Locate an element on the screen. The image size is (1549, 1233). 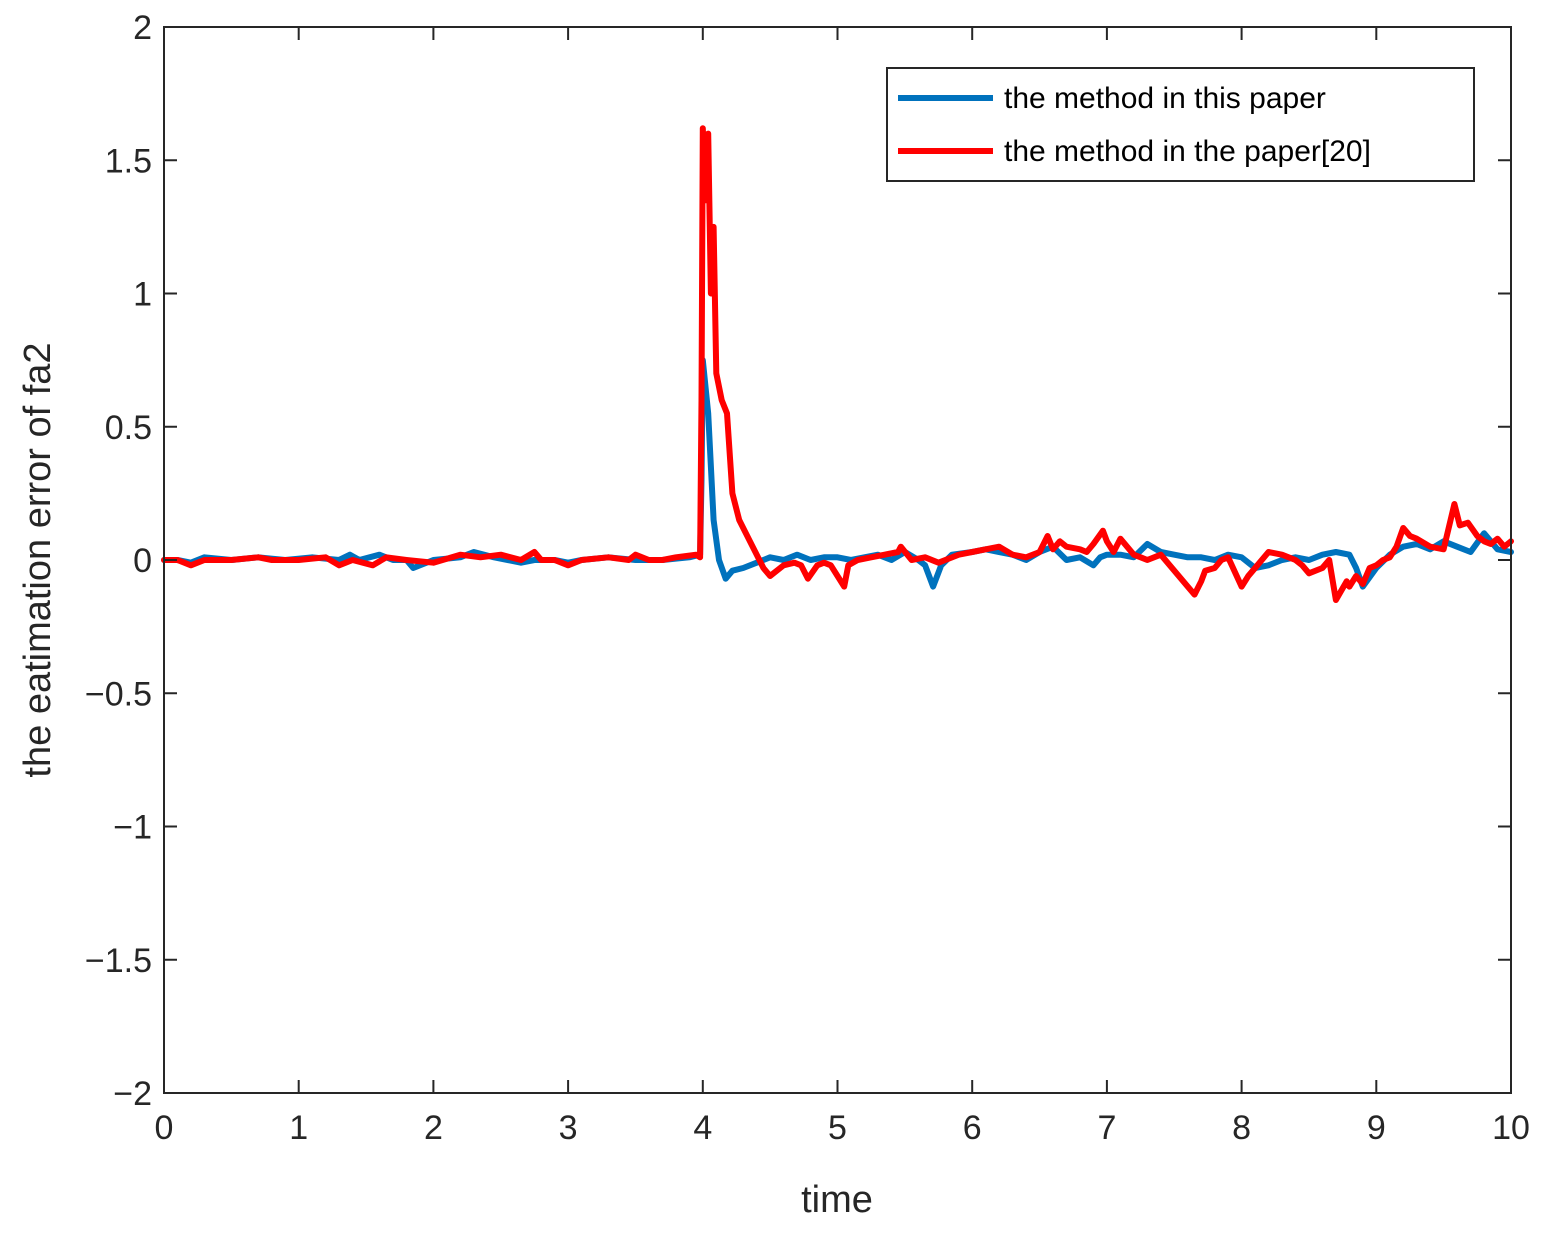
x-tick-label: 3 is located at coordinates (568, 1128).